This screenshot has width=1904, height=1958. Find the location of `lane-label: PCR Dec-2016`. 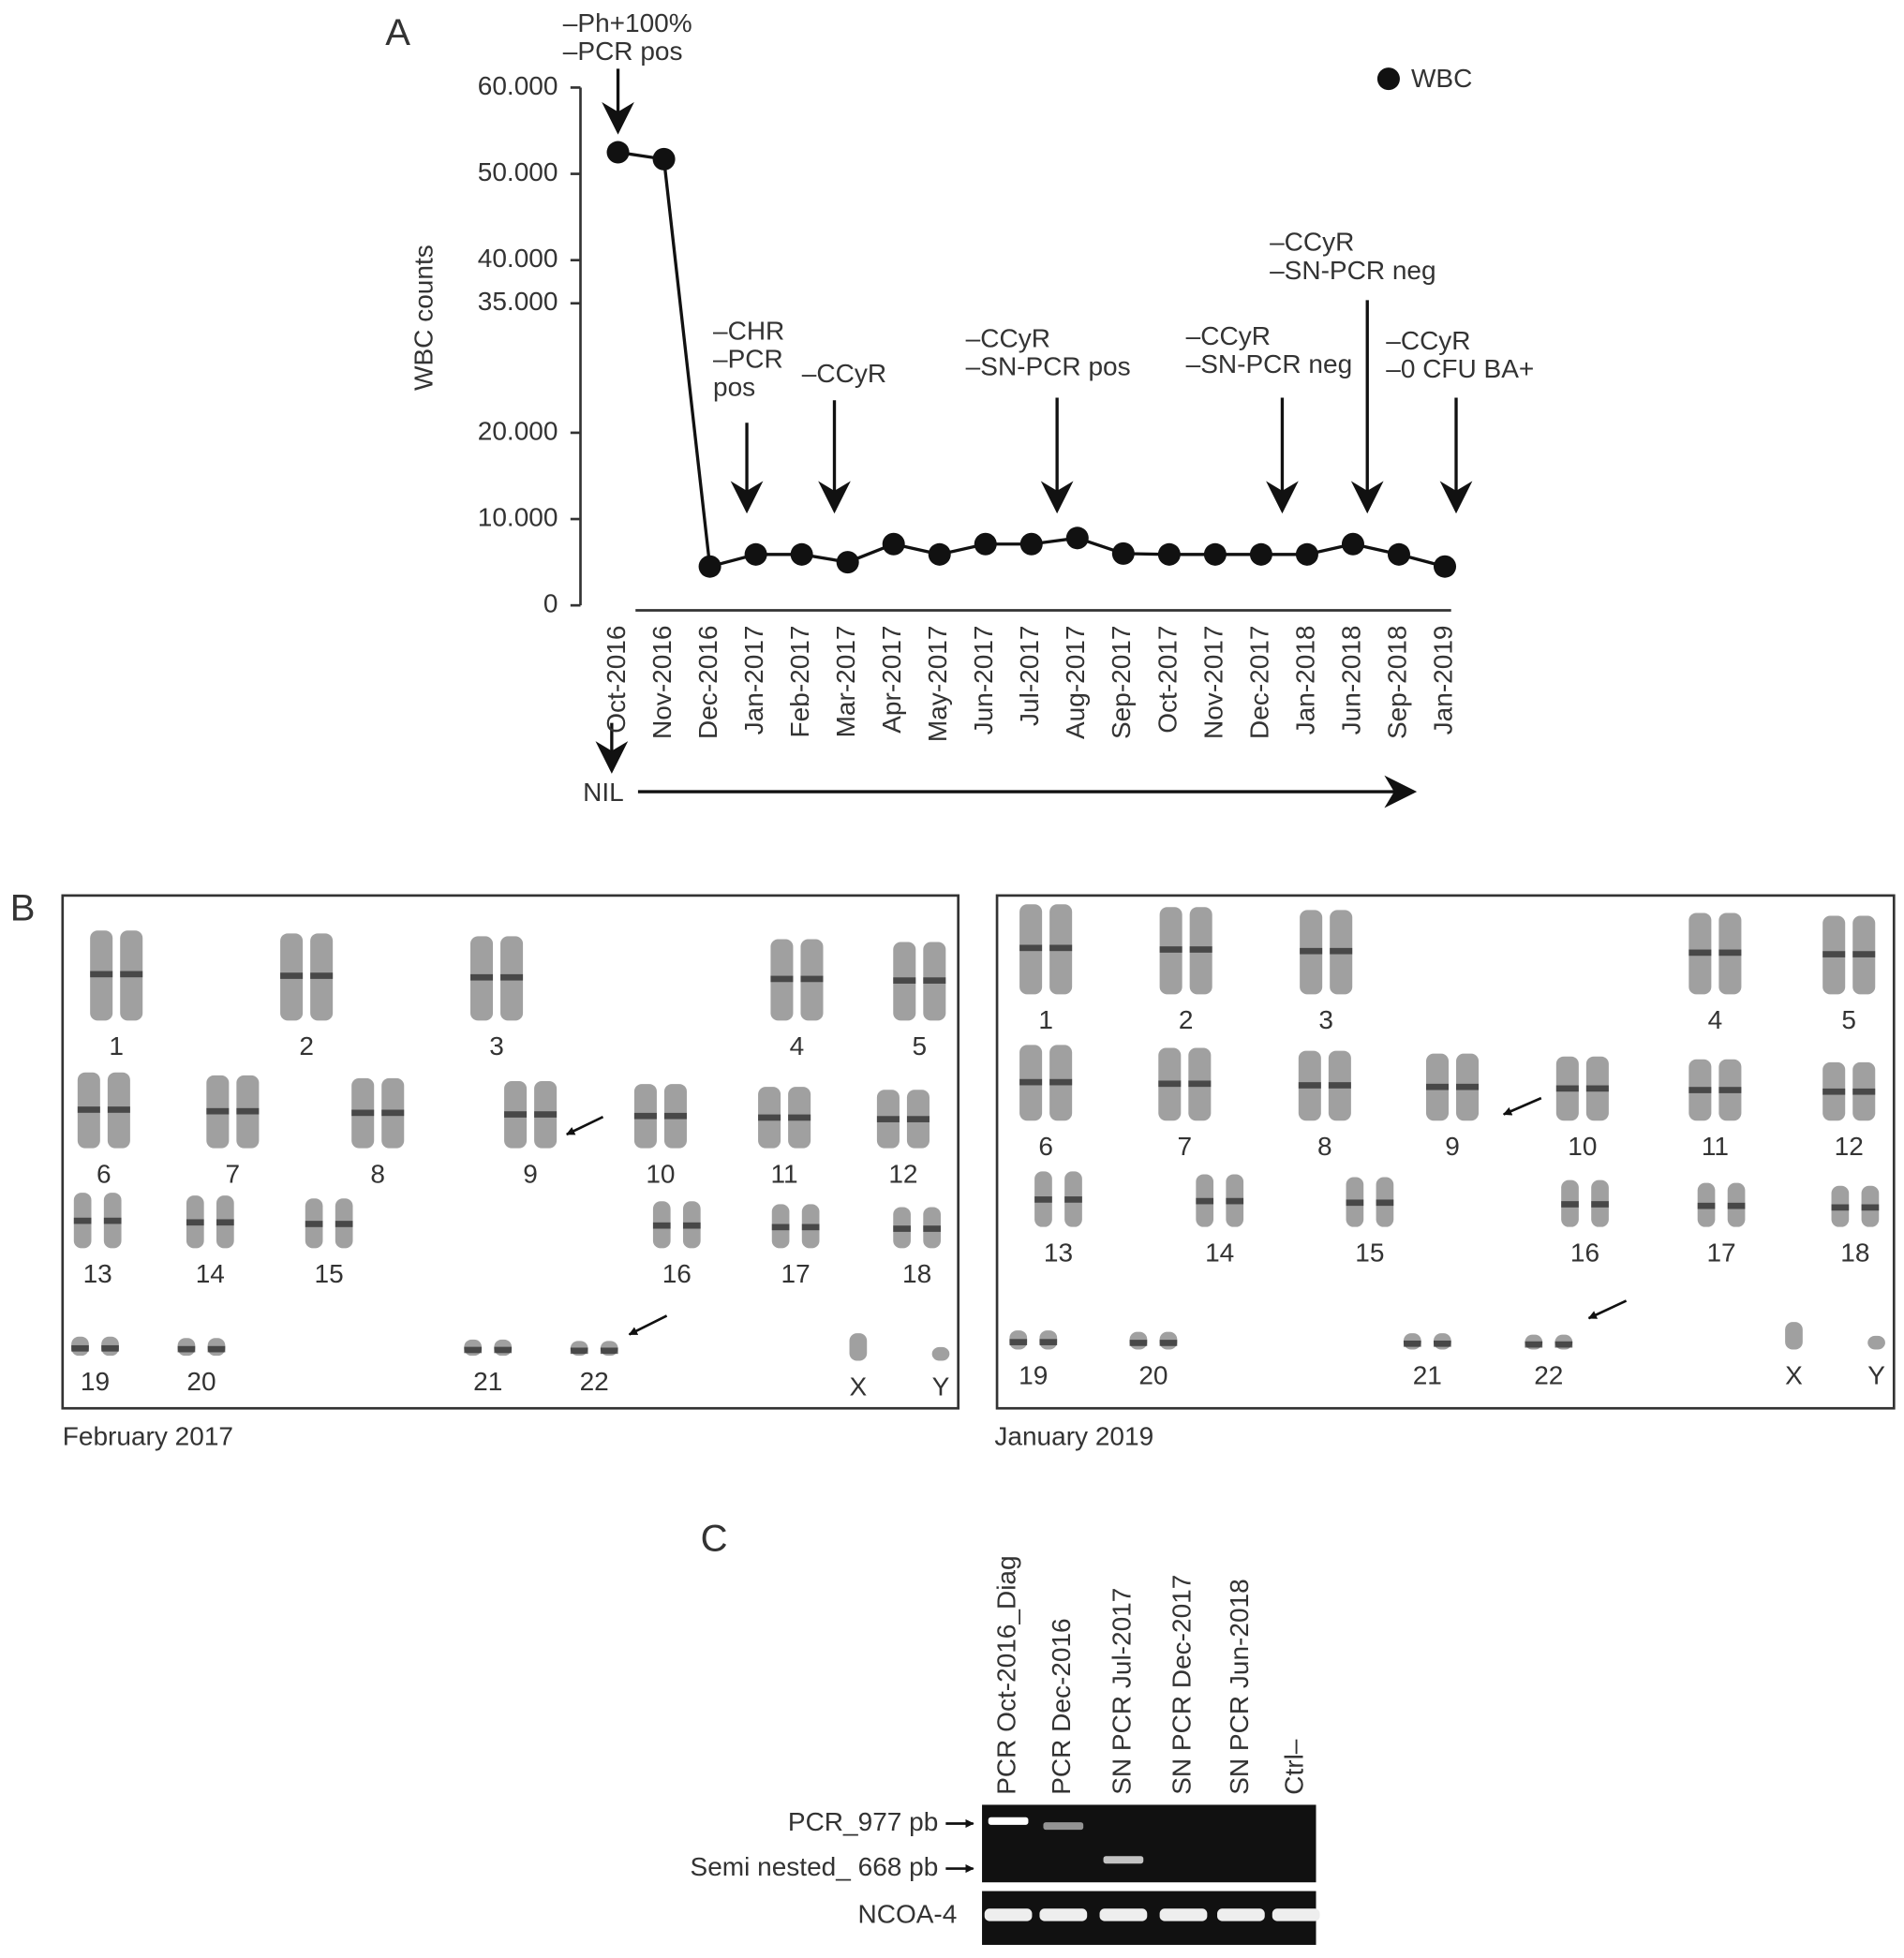

lane-label: PCR Dec-2016 is located at coordinates (1061, 1706).